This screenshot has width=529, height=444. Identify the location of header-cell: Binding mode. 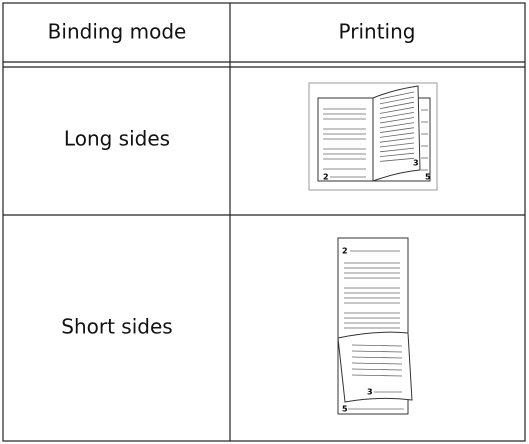
(117, 32).